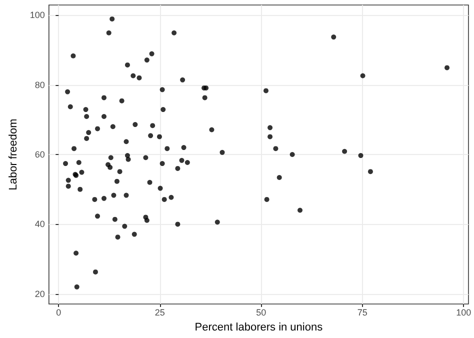  What do you see at coordinates (259, 328) in the screenshot?
I see `x-axis-title: Percent laborers in unions` at bounding box center [259, 328].